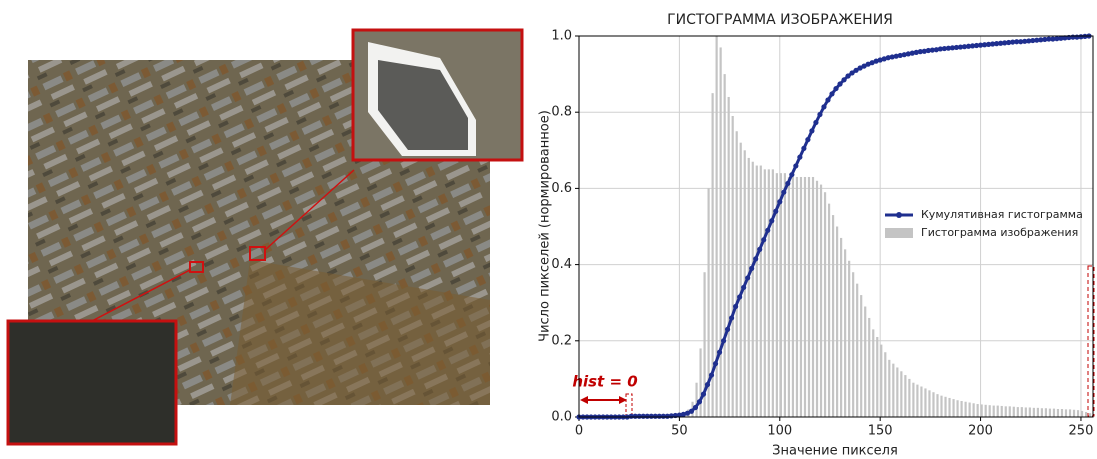 The height and width of the screenshot is (459, 1097). I want to click on legend-label: Гистограмма изображения, so click(999, 232).